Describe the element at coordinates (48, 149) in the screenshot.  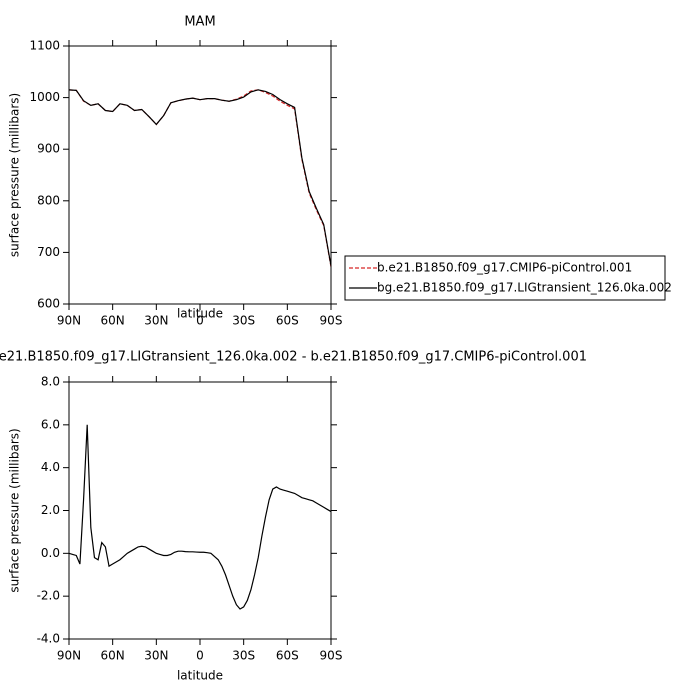
I see `y-tick-label: 900` at that location.